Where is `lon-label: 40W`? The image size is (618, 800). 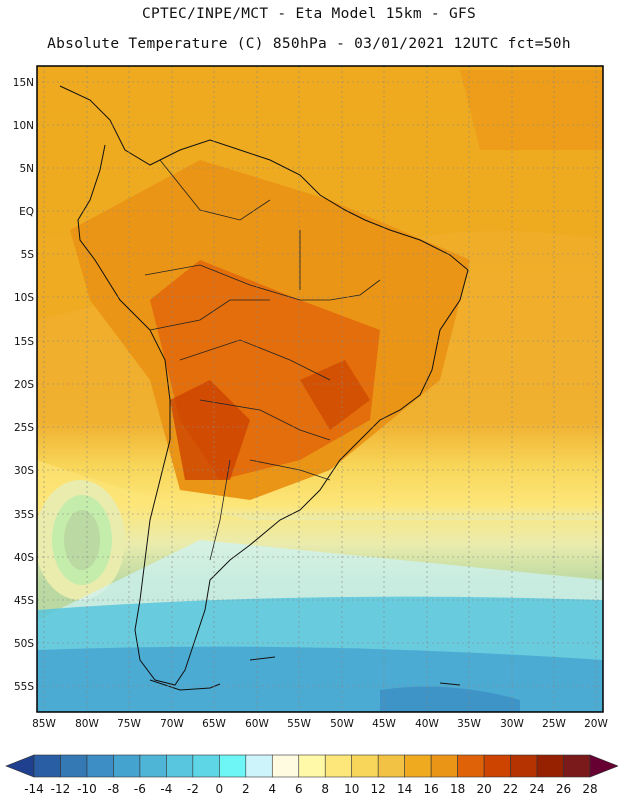
lon-label: 40W is located at coordinates (427, 724).